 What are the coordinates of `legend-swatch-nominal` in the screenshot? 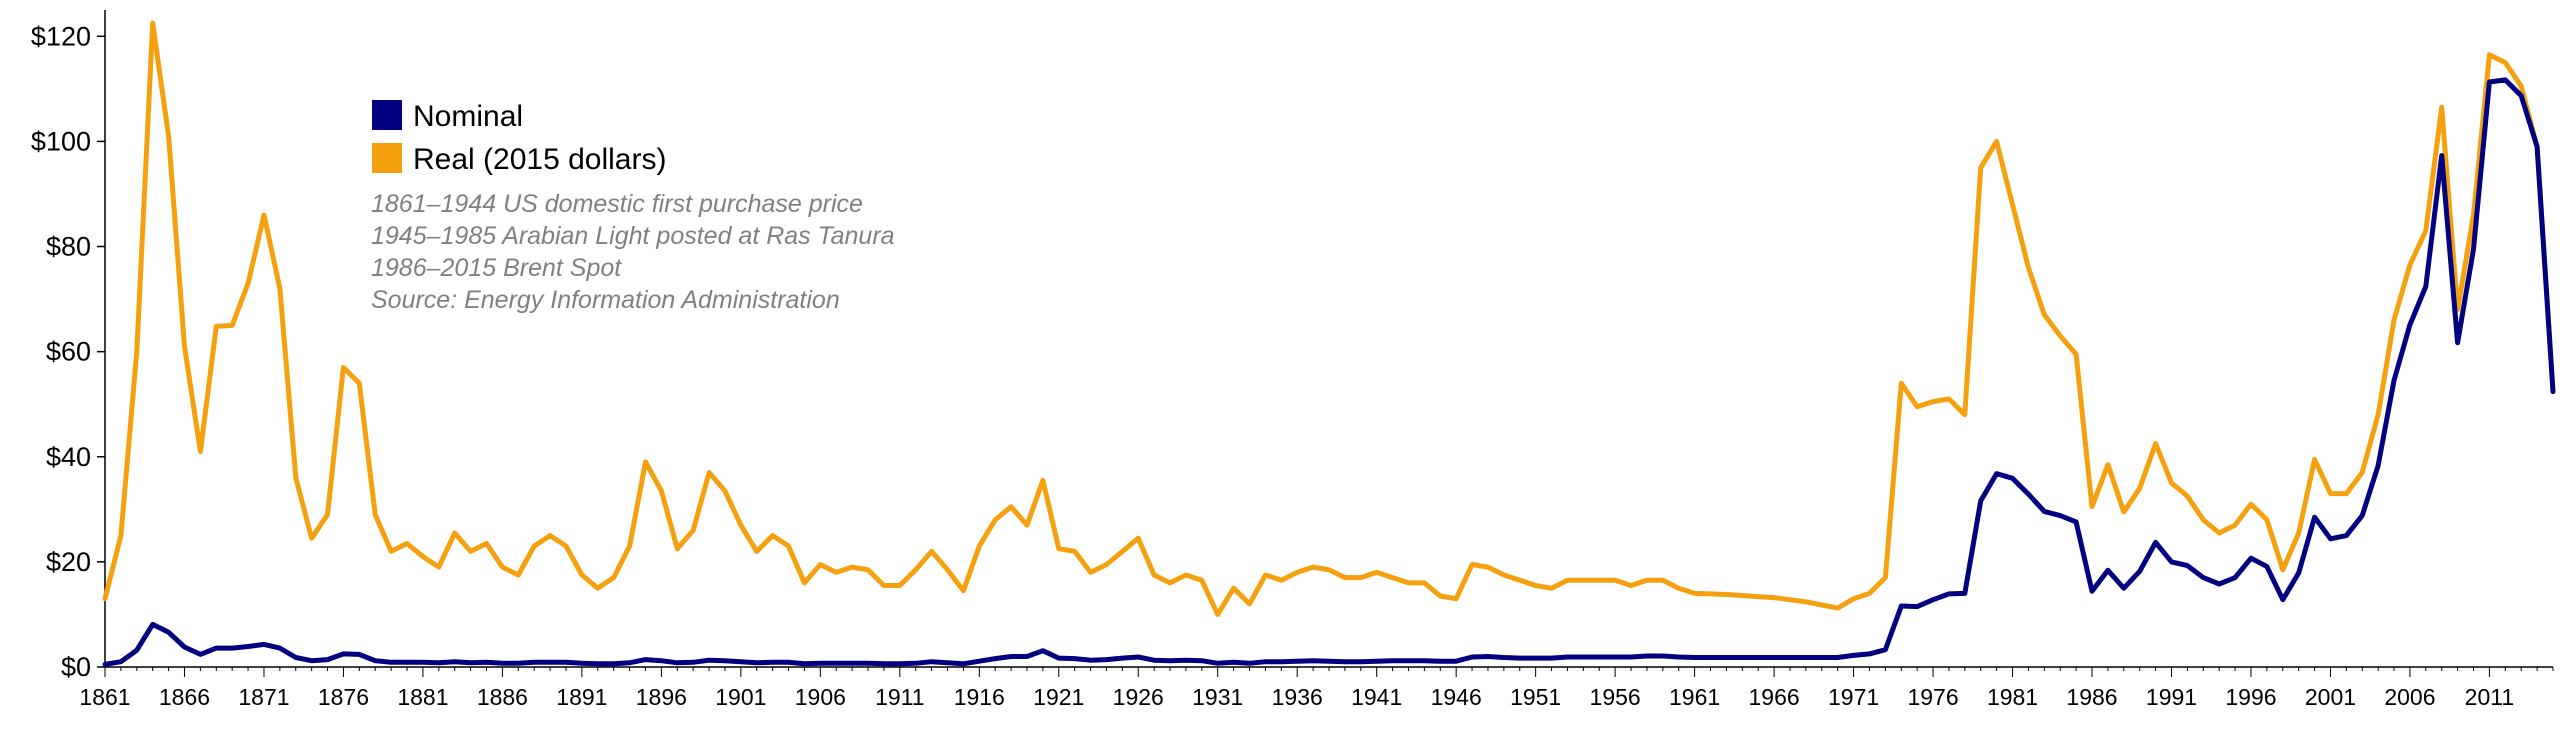 It's located at (387, 115).